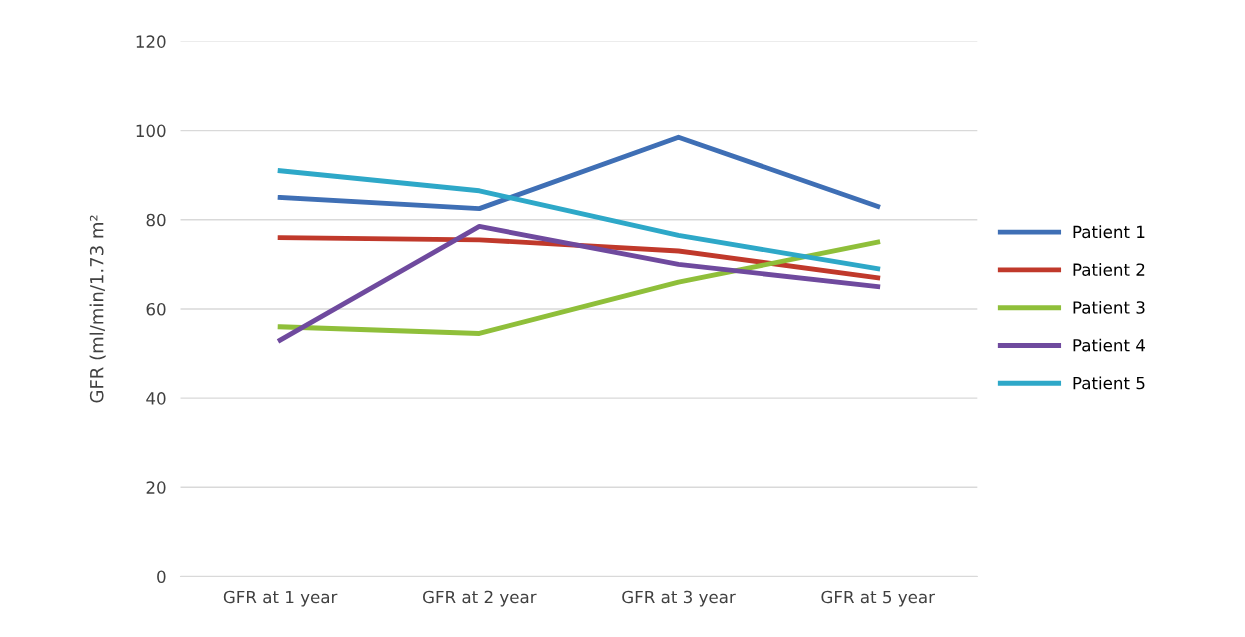 This screenshot has width=1245, height=637. Describe the element at coordinates (1109, 232) in the screenshot. I see `legend-label: Patient 1` at that location.